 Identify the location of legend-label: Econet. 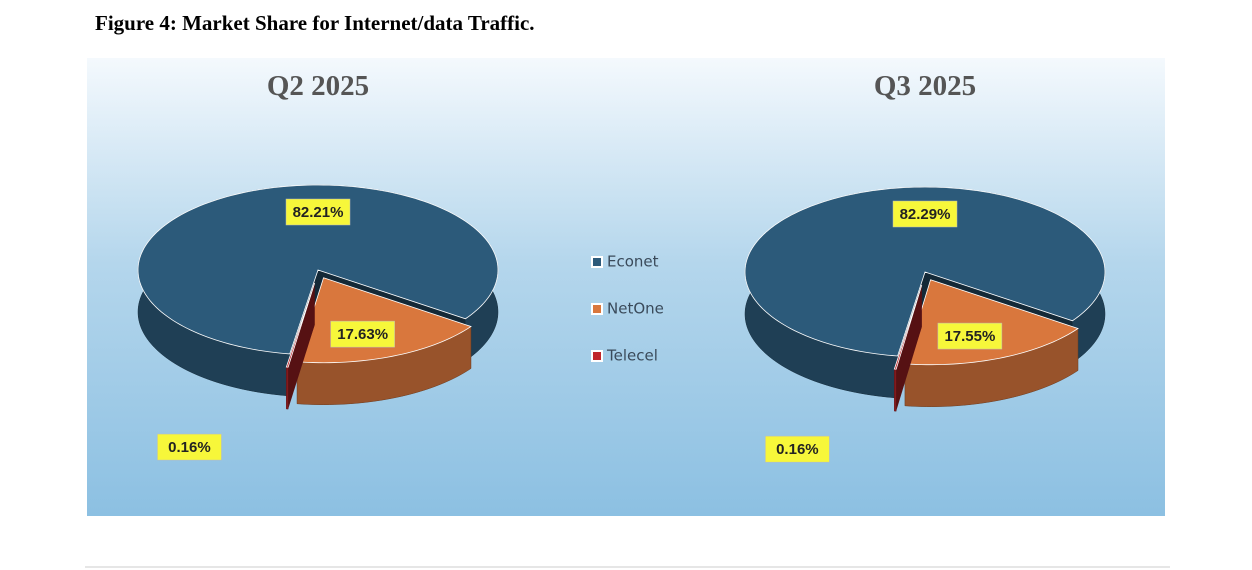
(633, 262).